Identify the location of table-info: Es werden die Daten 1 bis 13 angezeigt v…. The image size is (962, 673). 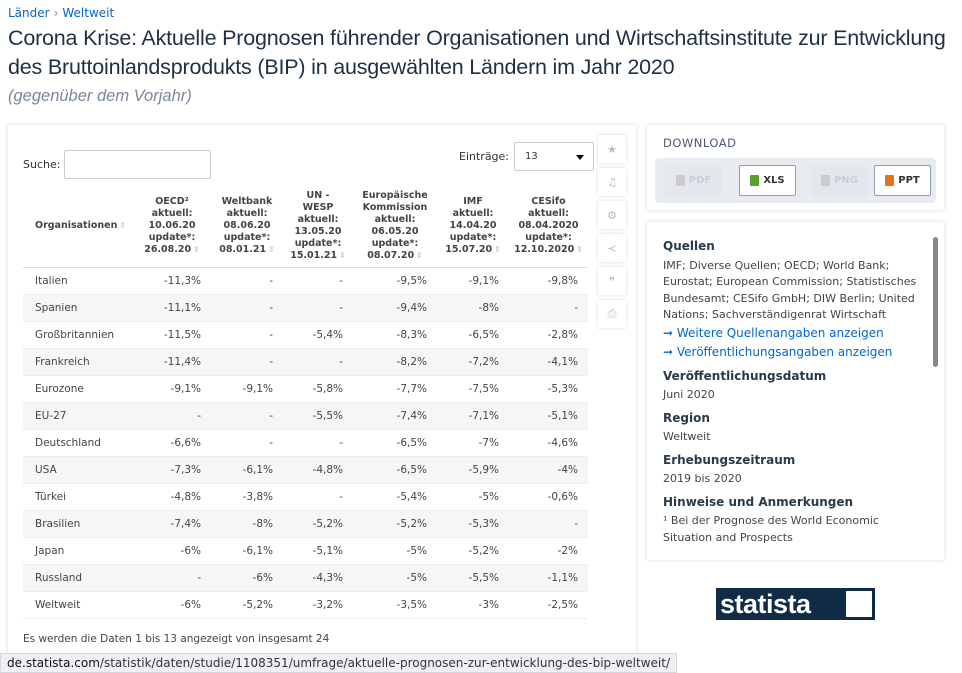
(176, 639).